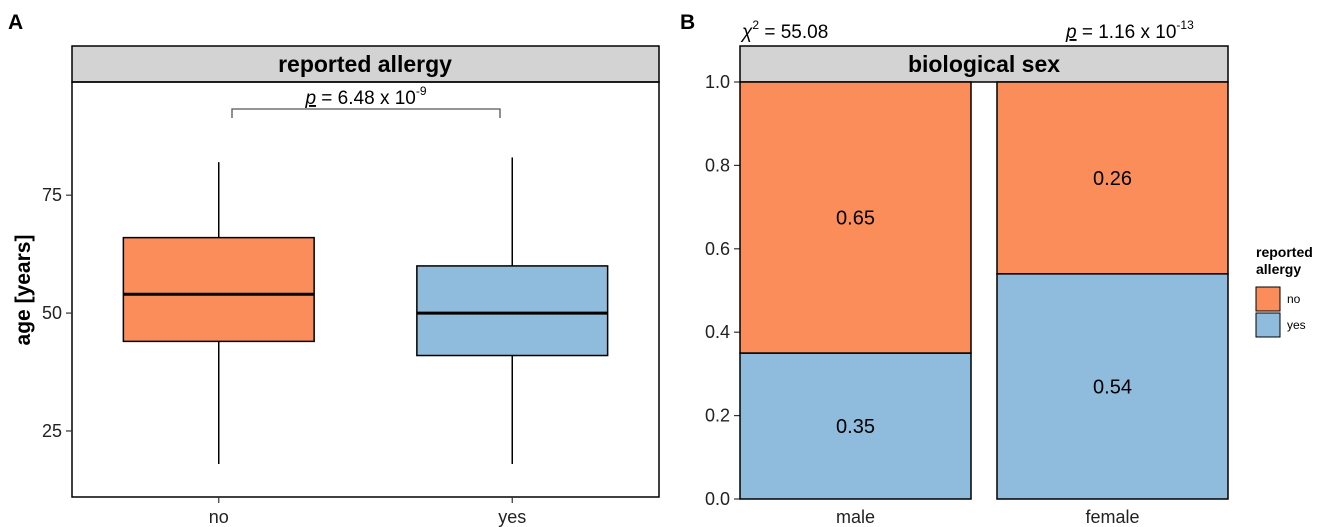  I want to click on panel-a-strip, so click(365, 64).